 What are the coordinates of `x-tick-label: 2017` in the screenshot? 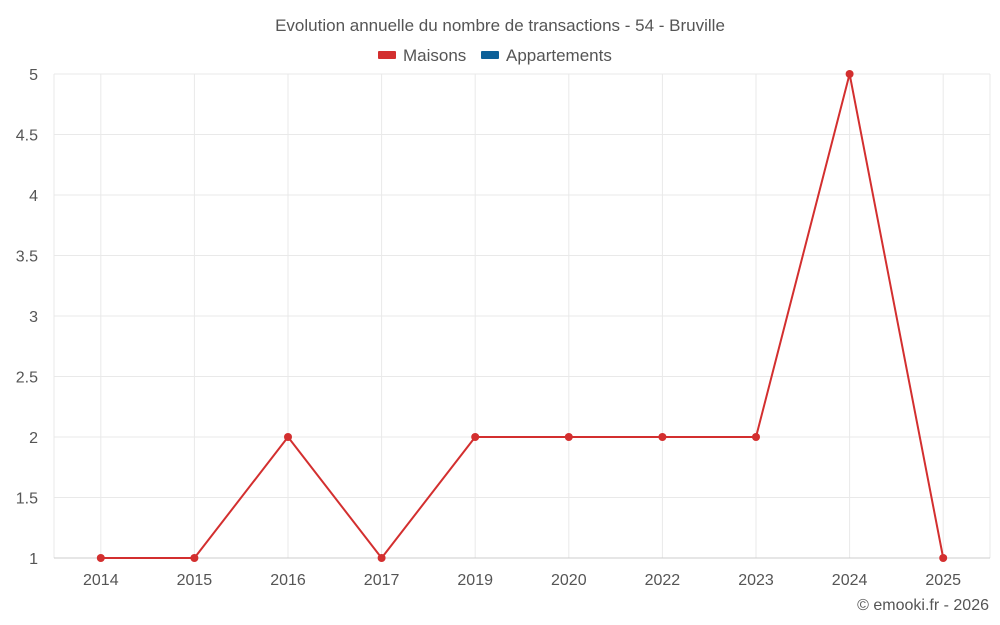 It's located at (382, 580).